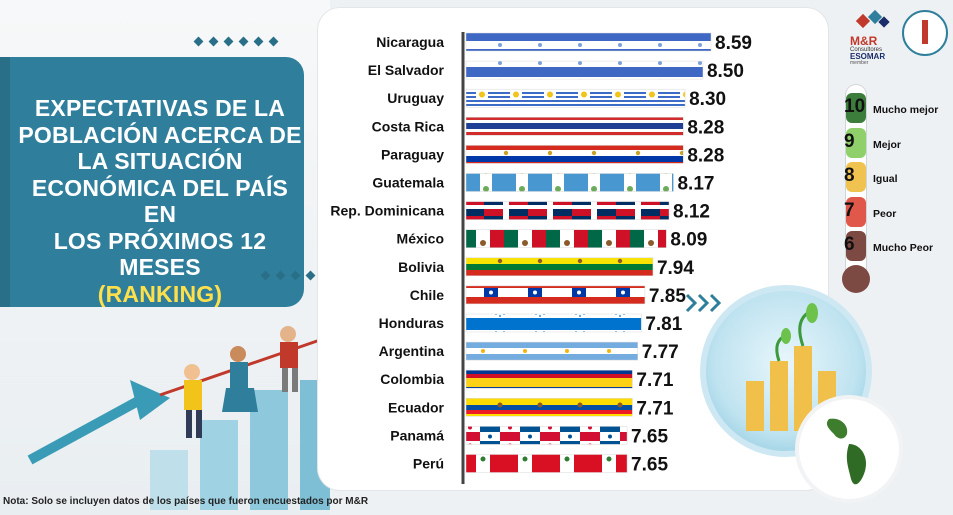 This screenshot has width=953, height=515. I want to click on category-label: Honduras, so click(412, 323).